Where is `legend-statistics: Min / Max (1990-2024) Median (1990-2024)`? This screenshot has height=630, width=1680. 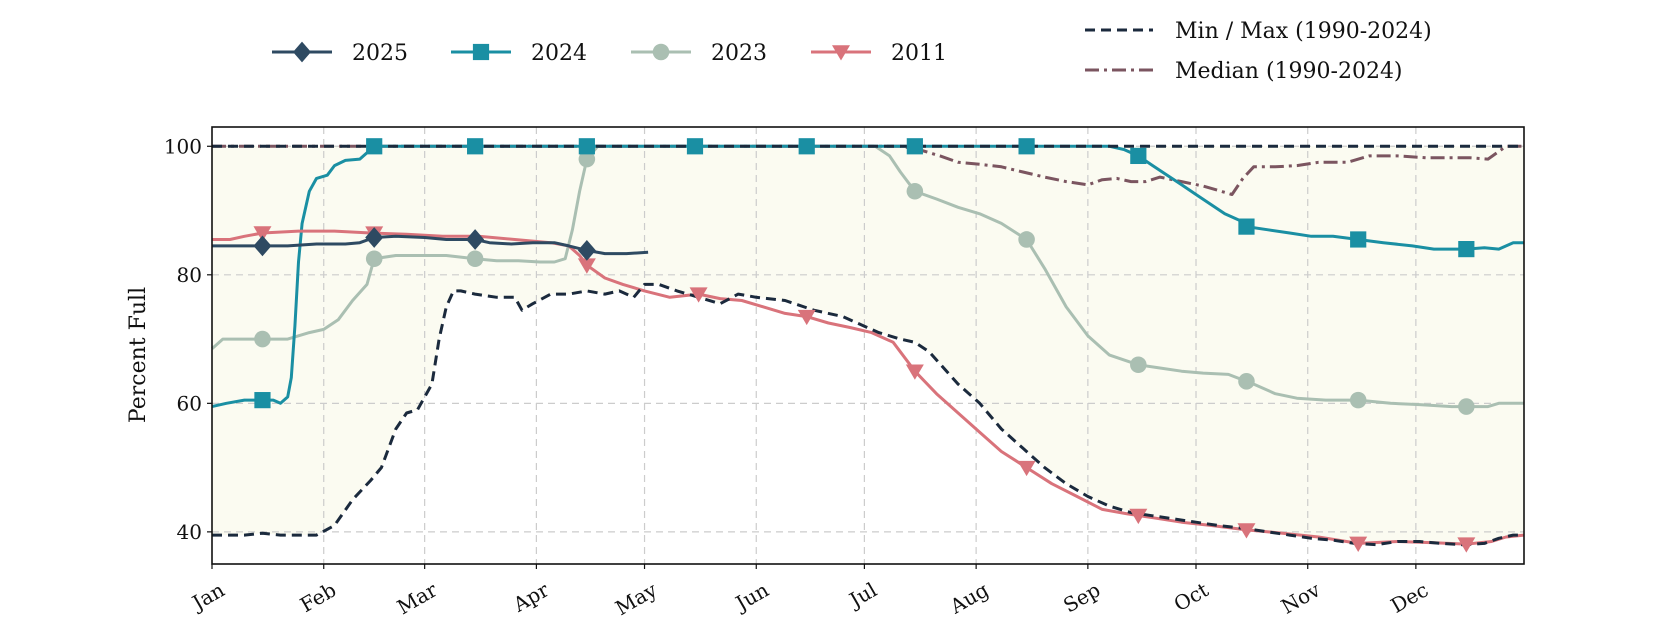 legend-statistics: Min / Max (1990-2024) Median (1990-2024) is located at coordinates (1258, 51).